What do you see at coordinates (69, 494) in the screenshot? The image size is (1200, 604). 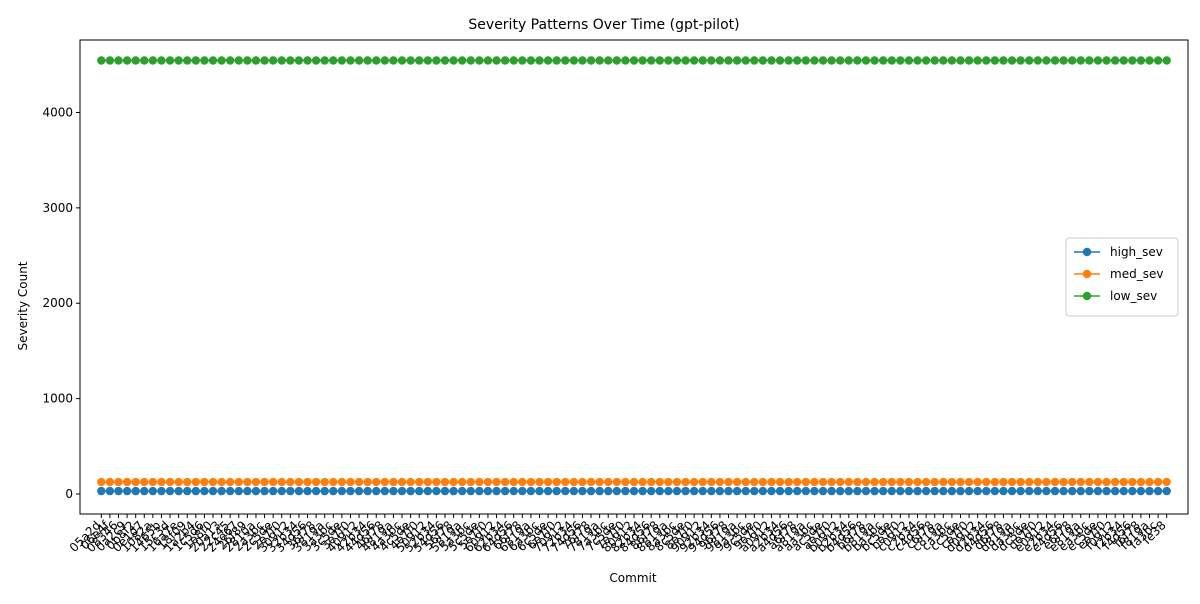 I see `y-tick-label: 0` at bounding box center [69, 494].